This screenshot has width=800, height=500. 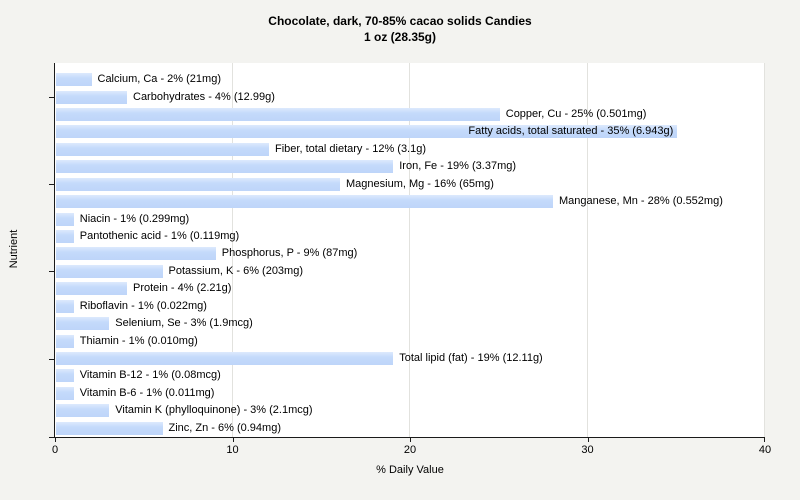 I want to click on x-axis-label: % Daily Value, so click(x=410, y=470).